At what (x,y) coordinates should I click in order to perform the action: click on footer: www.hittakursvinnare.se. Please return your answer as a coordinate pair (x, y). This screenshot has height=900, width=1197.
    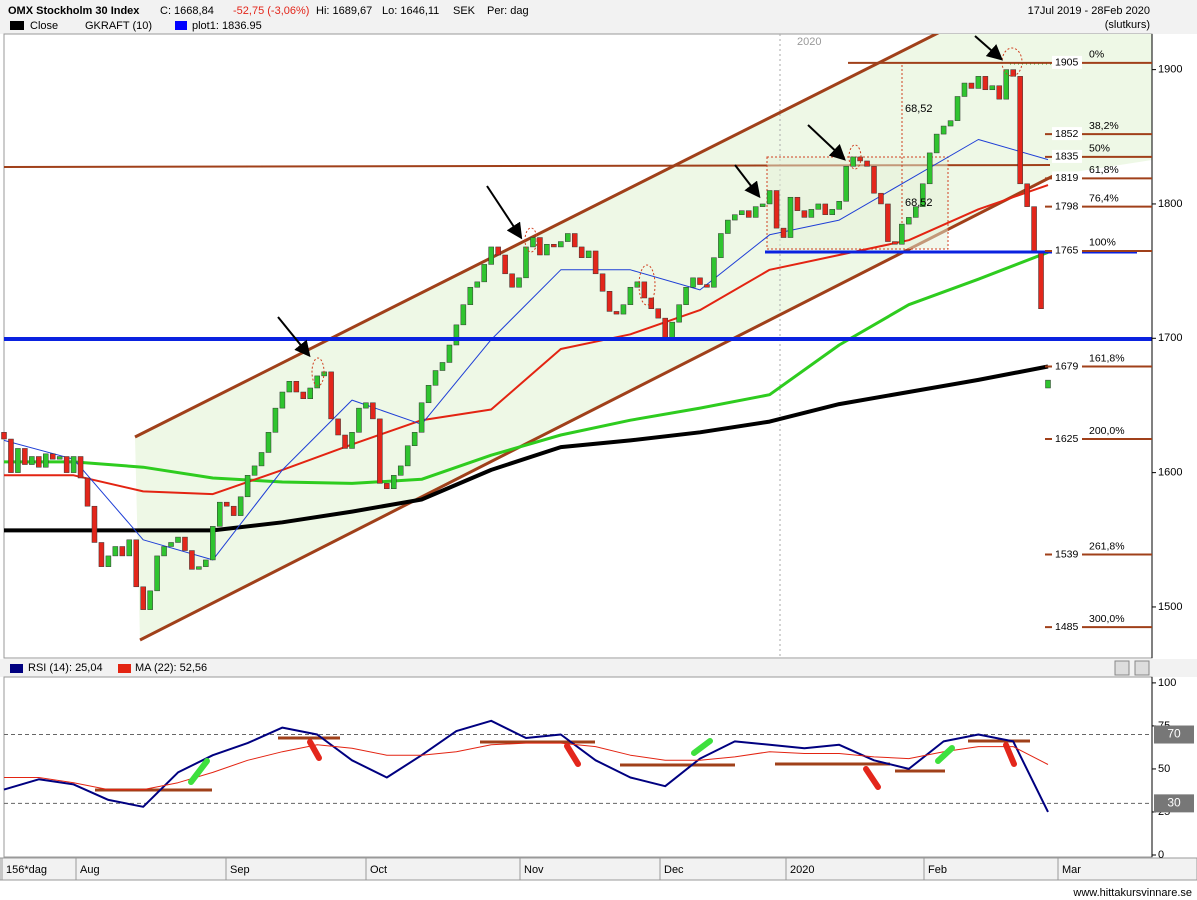
    Looking at the image, I should click on (1132, 893).